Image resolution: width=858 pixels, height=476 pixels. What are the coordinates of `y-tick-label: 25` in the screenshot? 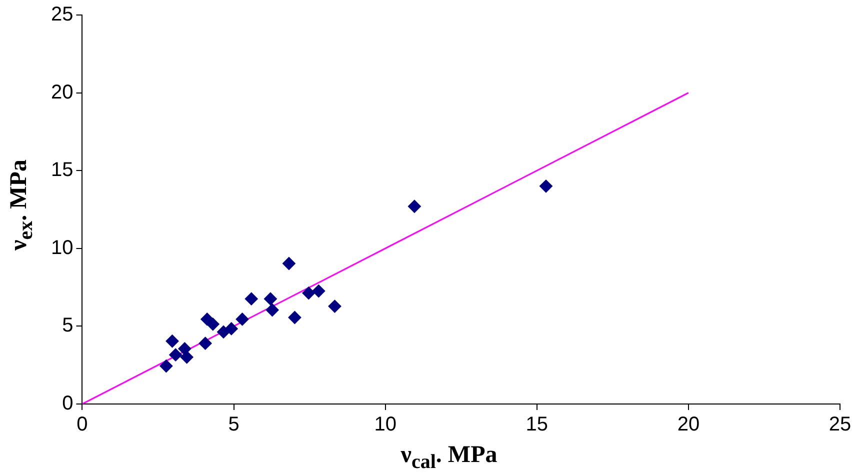 It's located at (62, 15).